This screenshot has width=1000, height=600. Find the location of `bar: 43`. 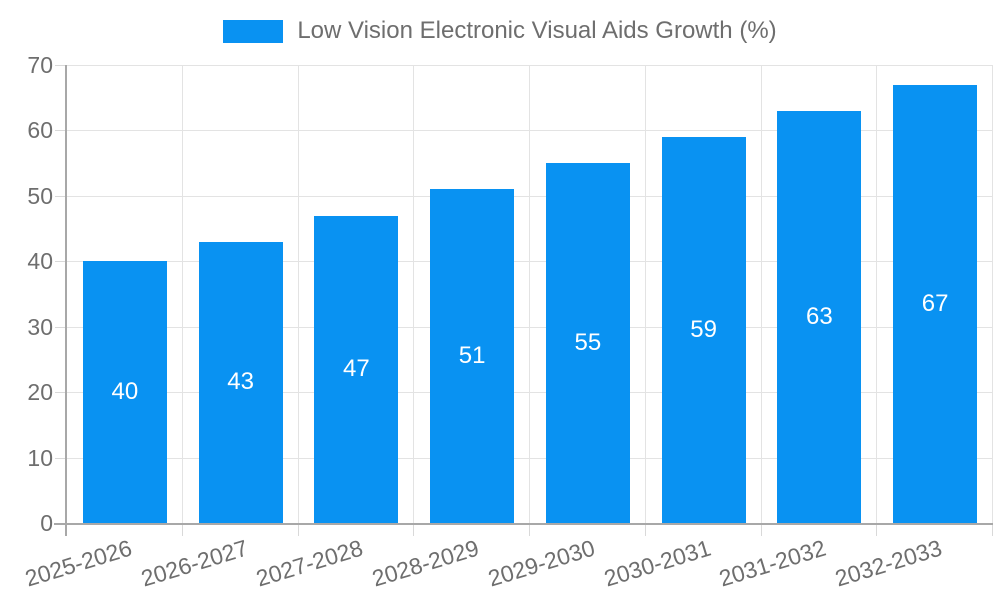

bar: 43 is located at coordinates (240, 382).